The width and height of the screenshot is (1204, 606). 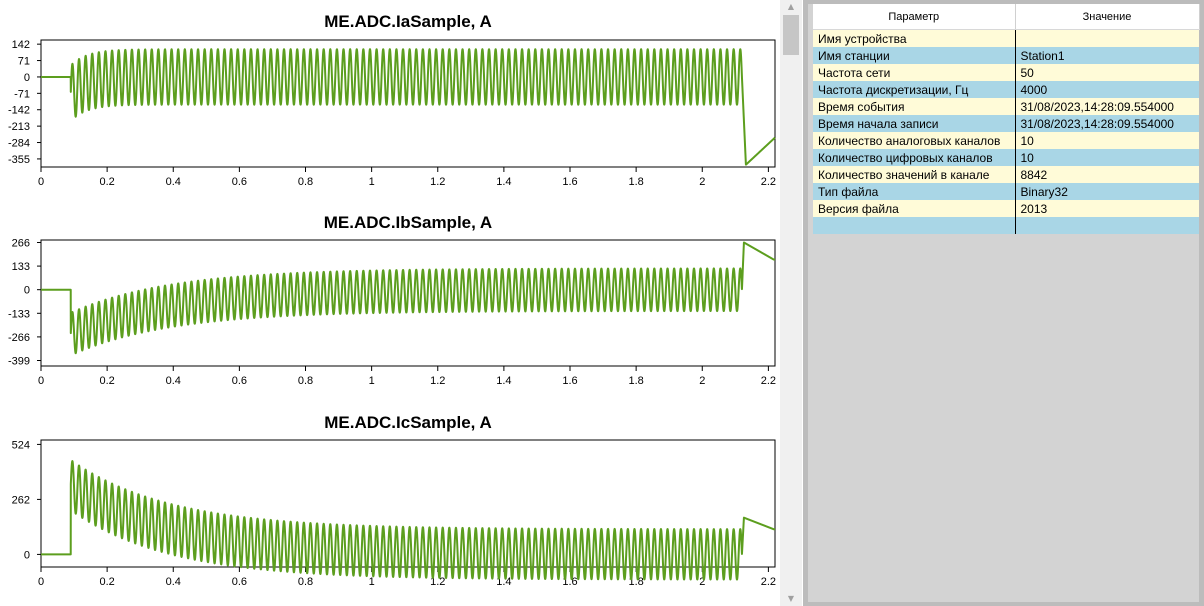 I want to click on y-tick-label: 71, so click(x=24, y=62).